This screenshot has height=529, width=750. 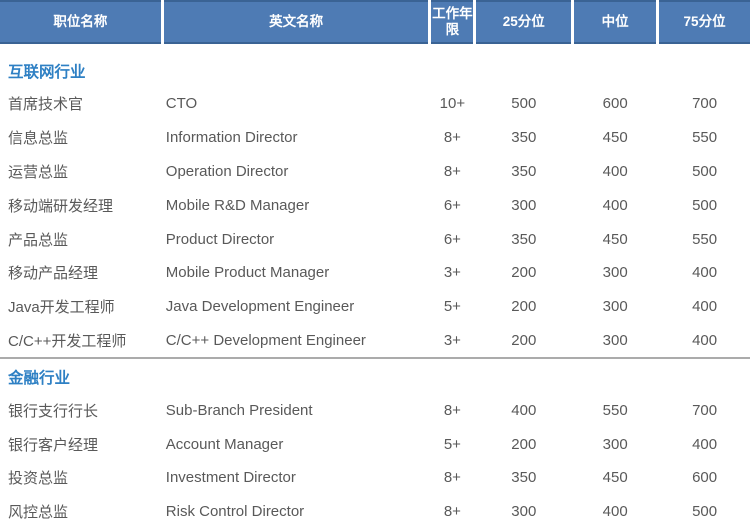 I want to click on column-header-english-name: 英文名称, so click(x=296, y=22).